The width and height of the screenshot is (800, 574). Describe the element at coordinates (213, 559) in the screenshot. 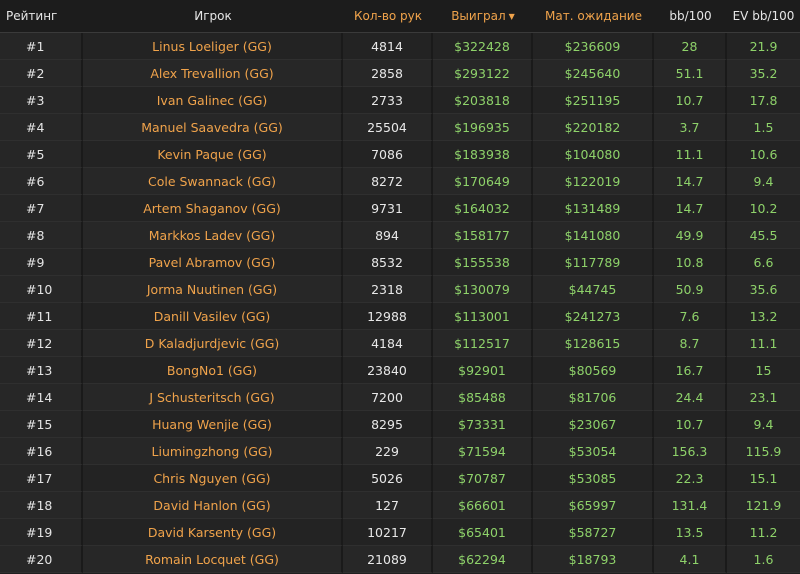

I see `player-name-link: Romain Locquet (GG)` at that location.